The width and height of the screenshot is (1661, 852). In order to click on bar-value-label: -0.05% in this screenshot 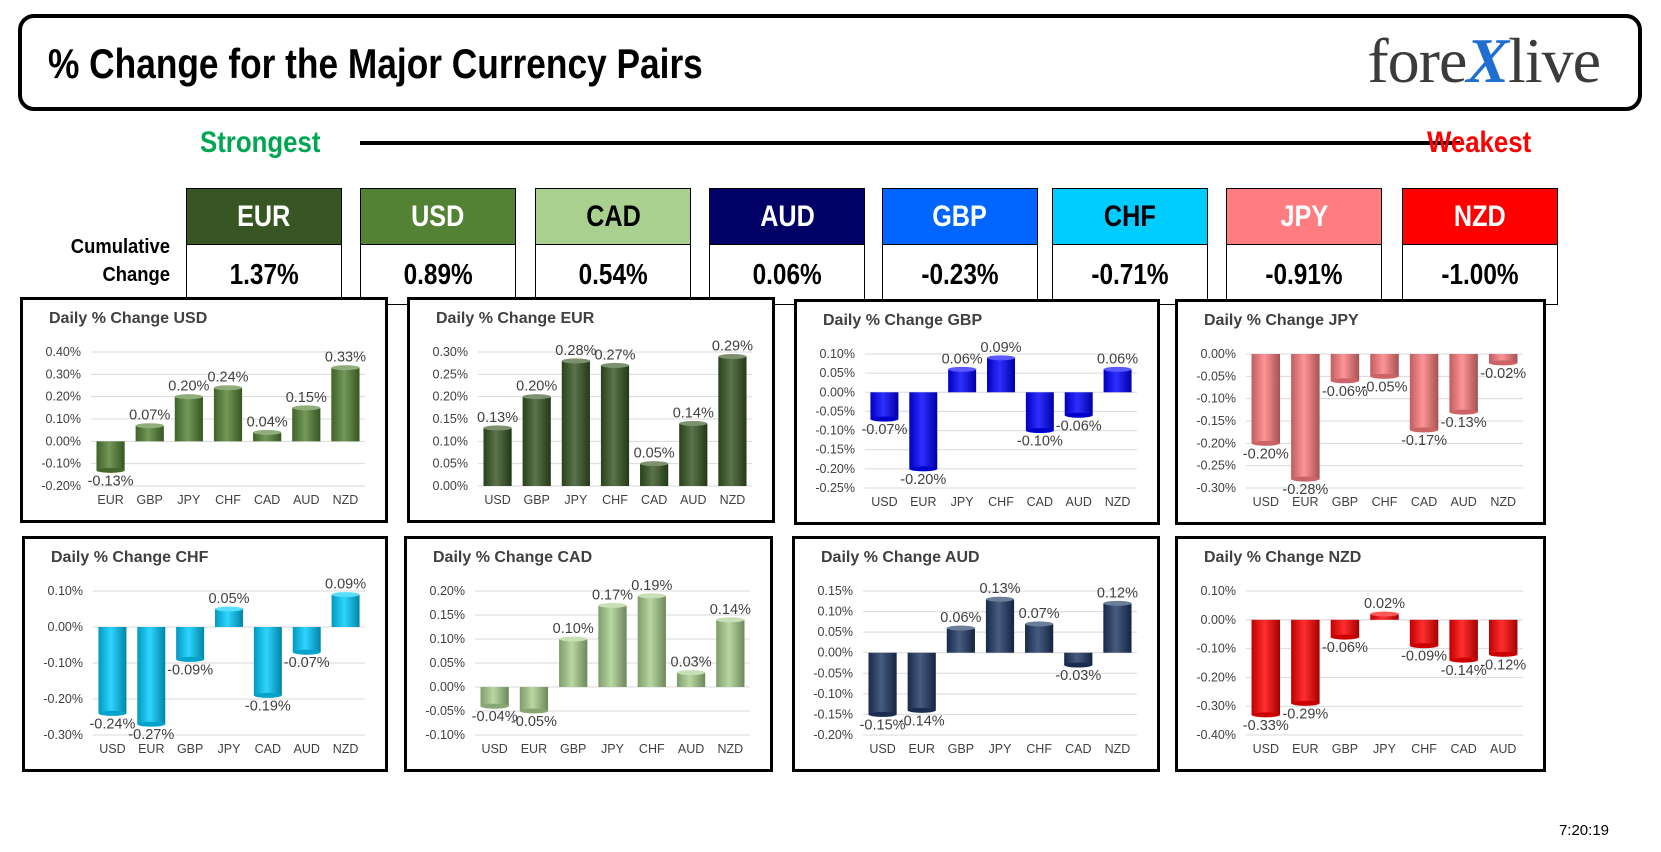, I will do `click(1385, 387)`.